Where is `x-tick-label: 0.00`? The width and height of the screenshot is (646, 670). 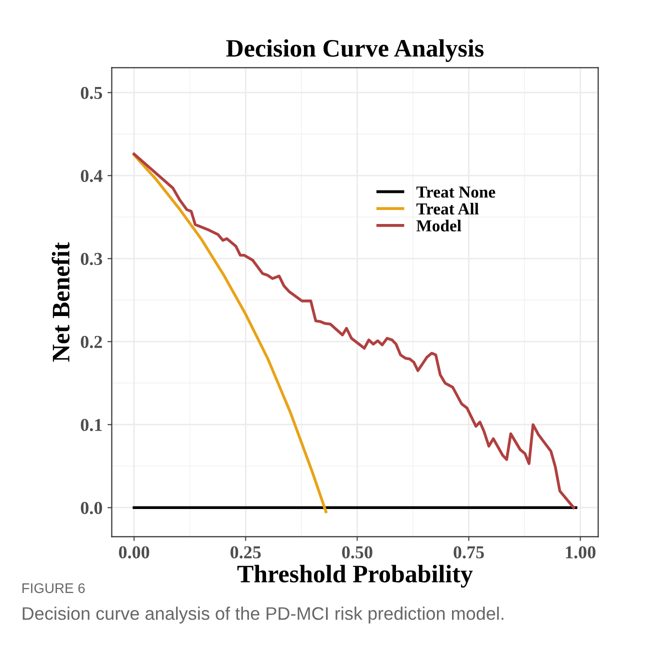 x-tick-label: 0.00 is located at coordinates (134, 552).